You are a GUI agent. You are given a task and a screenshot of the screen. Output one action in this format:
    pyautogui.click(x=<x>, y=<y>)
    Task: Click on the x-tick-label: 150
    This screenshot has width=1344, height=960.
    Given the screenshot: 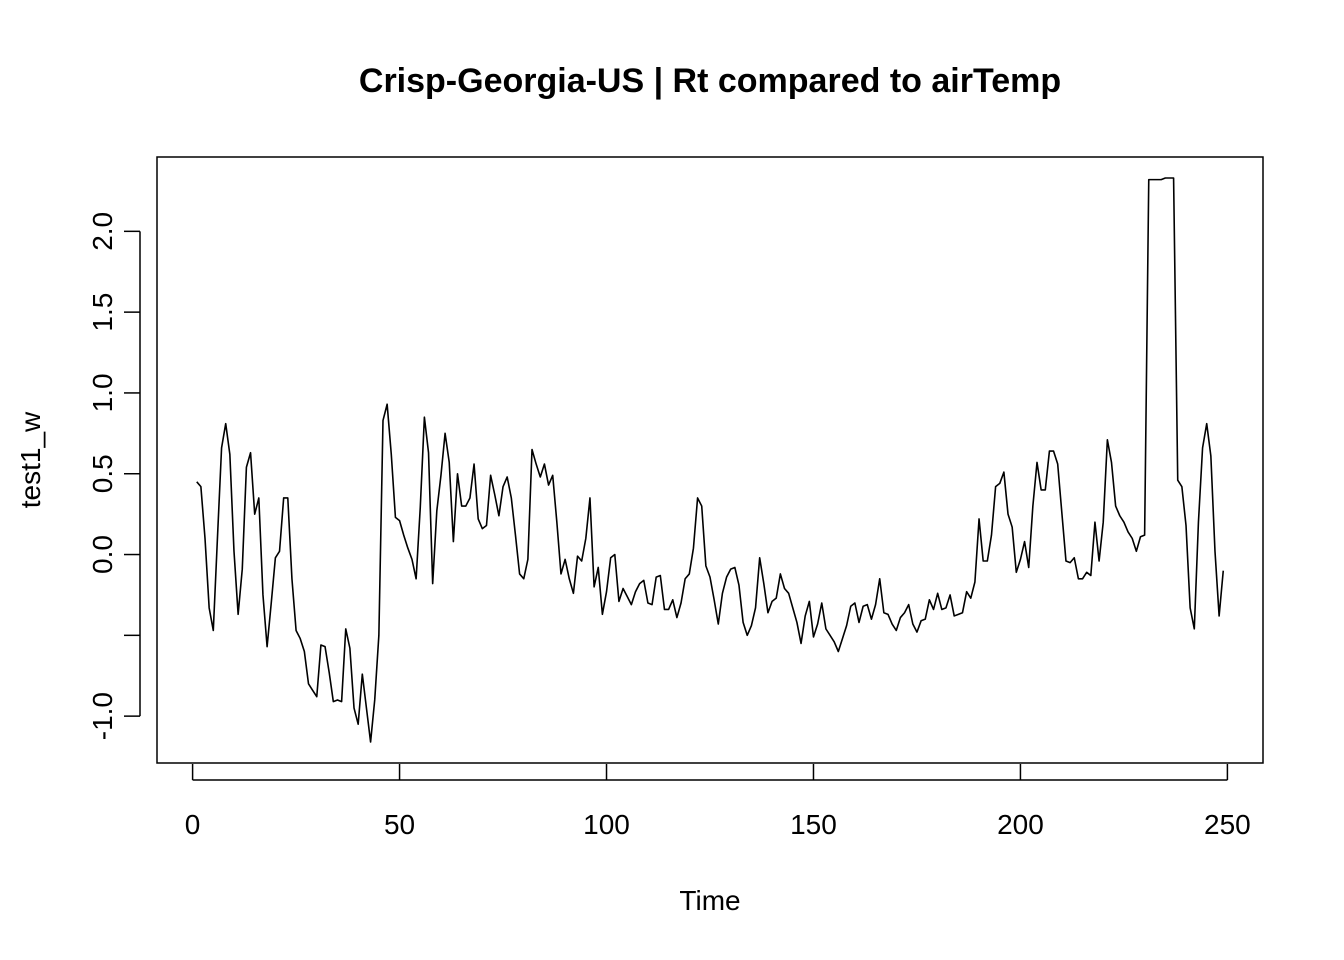 What is the action you would take?
    pyautogui.click(x=813, y=824)
    